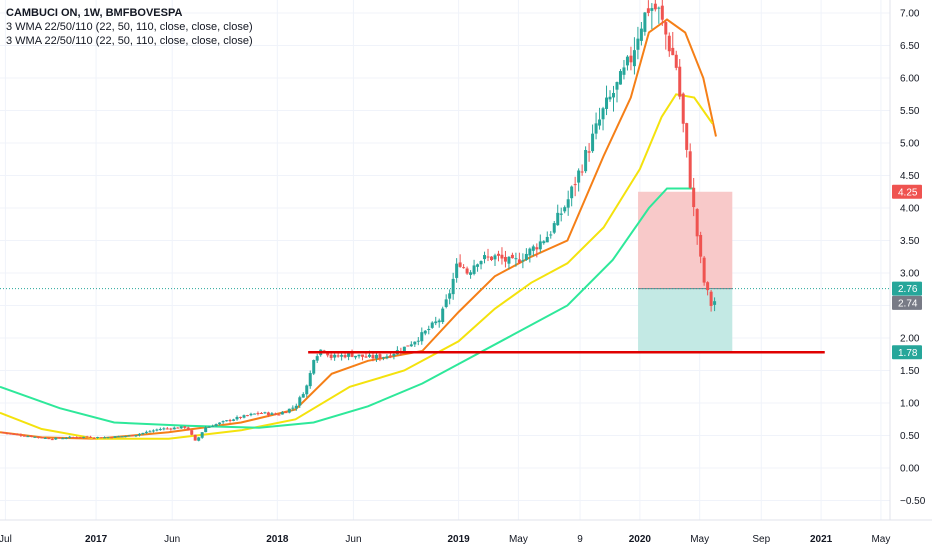  What do you see at coordinates (908, 192) in the screenshot?
I see `price-badge-text-0: 4.25` at bounding box center [908, 192].